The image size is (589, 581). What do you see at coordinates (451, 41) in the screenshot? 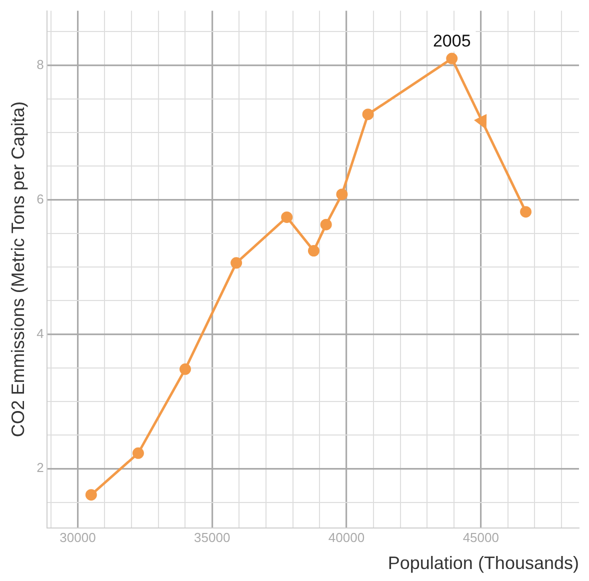
I see `annotation: 2005` at bounding box center [451, 41].